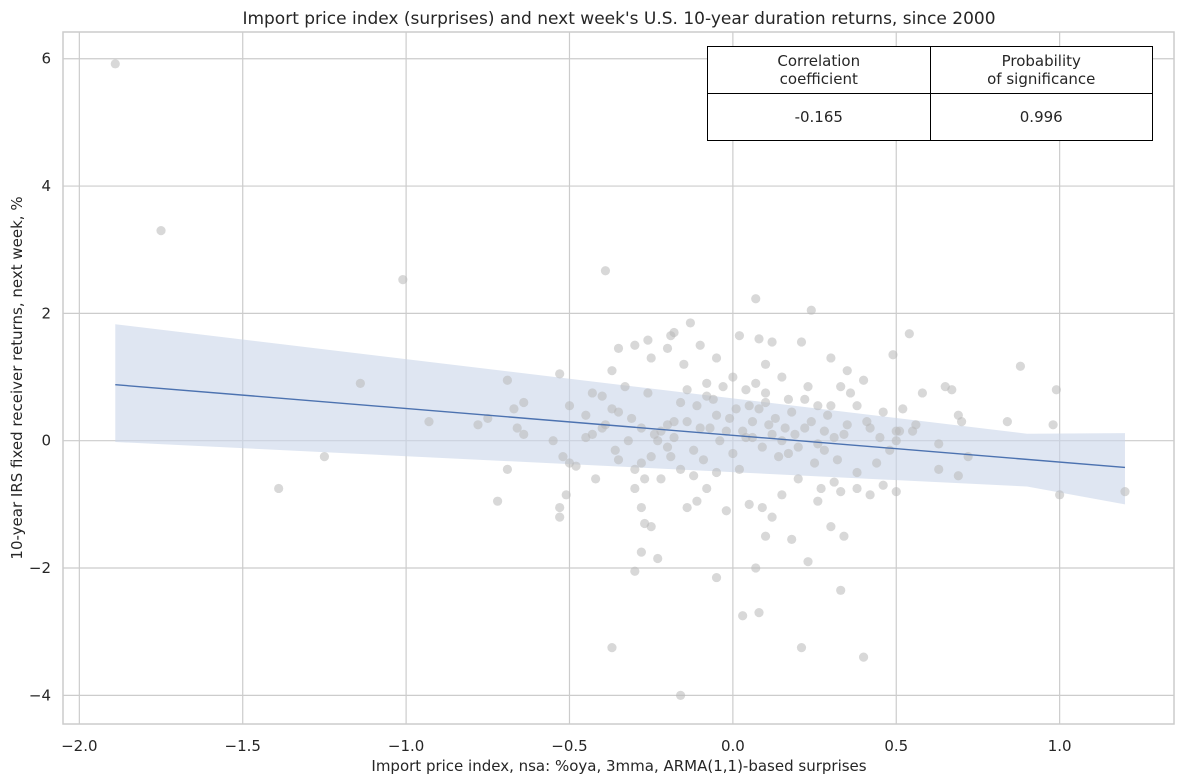  I want to click on x-tick-label: −1.0, so click(406, 746).